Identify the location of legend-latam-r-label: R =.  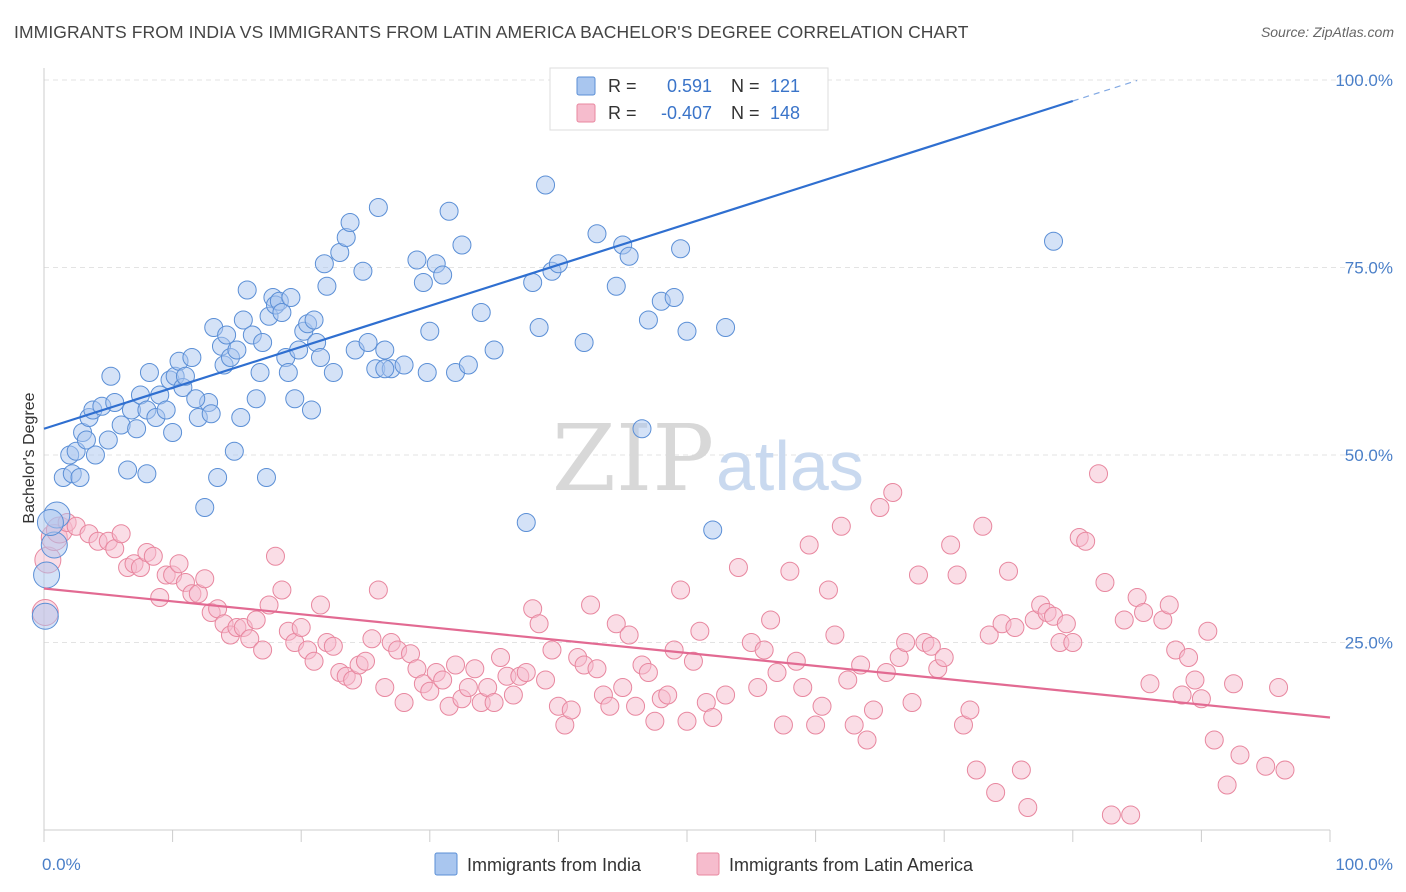
(622, 113).